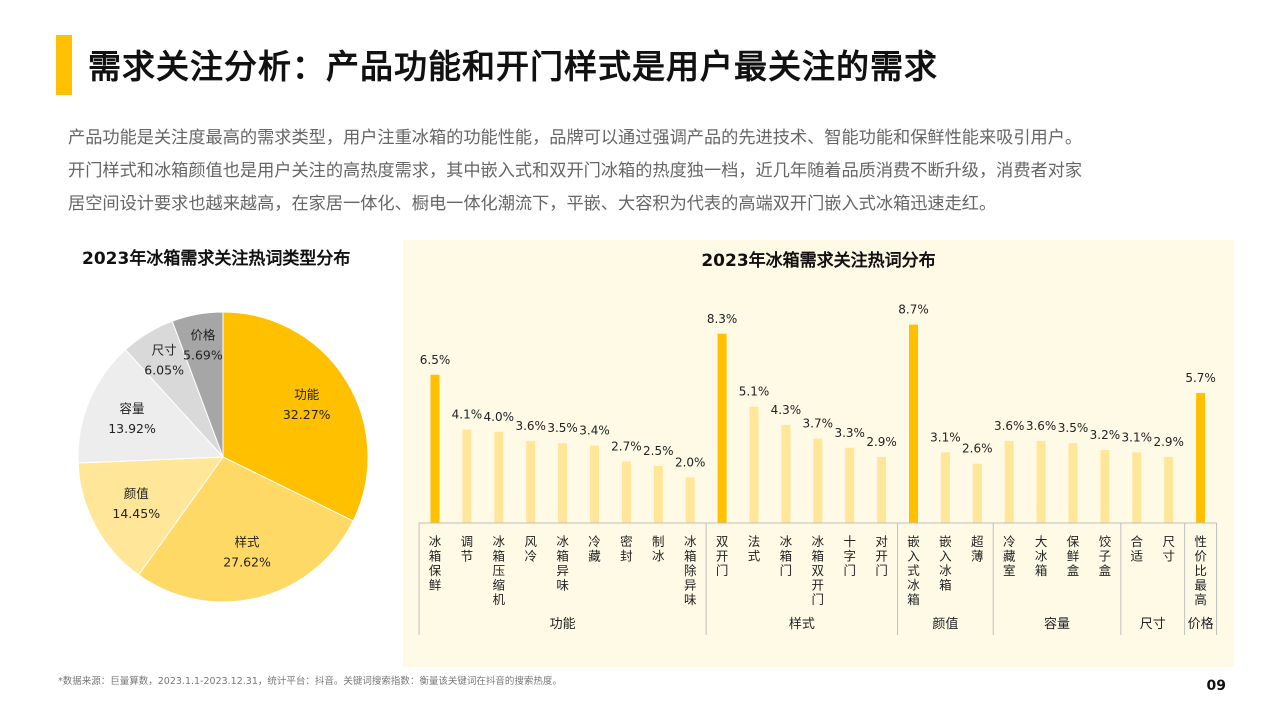 The height and width of the screenshot is (720, 1280). What do you see at coordinates (1041, 541) in the screenshot?
I see `category-label-char: 大` at bounding box center [1041, 541].